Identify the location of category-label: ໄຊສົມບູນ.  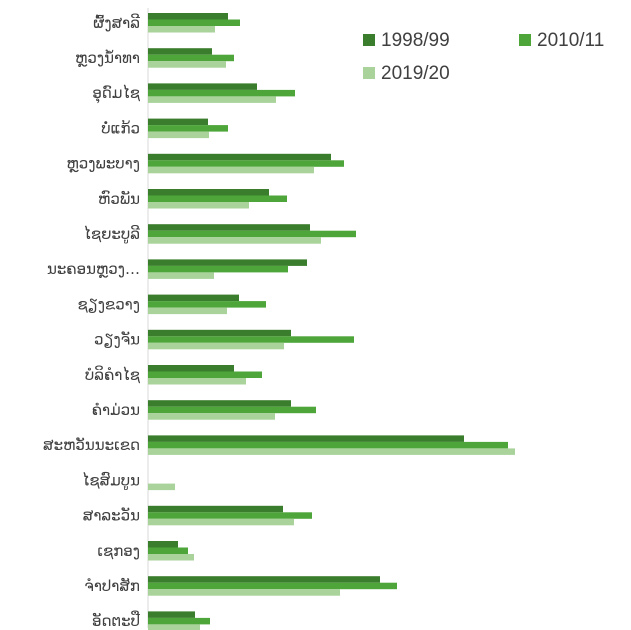
(111, 480).